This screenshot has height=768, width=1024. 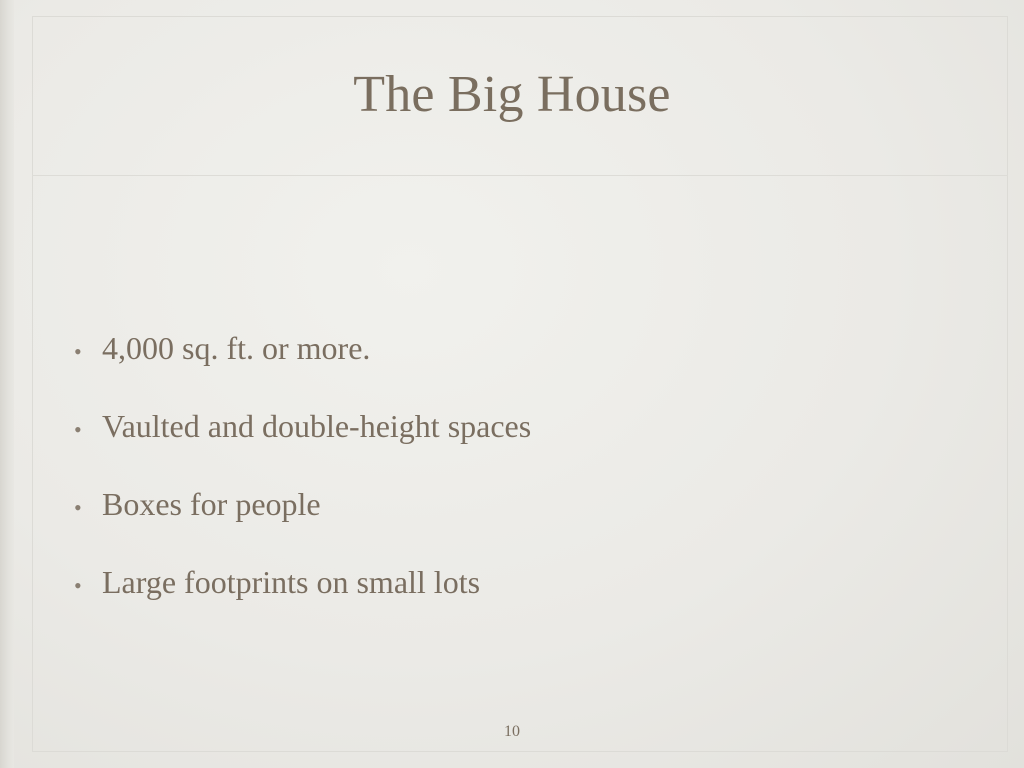 What do you see at coordinates (211, 504) in the screenshot?
I see `bullet-text: Boxes for people` at bounding box center [211, 504].